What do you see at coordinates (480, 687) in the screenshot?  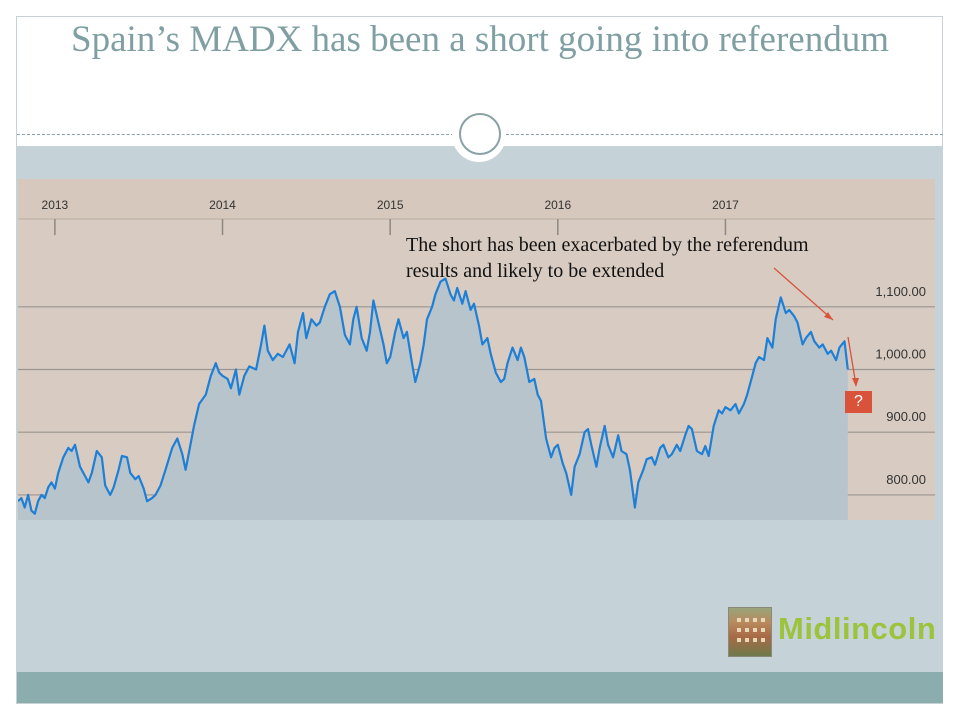 I see `footer-bar` at bounding box center [480, 687].